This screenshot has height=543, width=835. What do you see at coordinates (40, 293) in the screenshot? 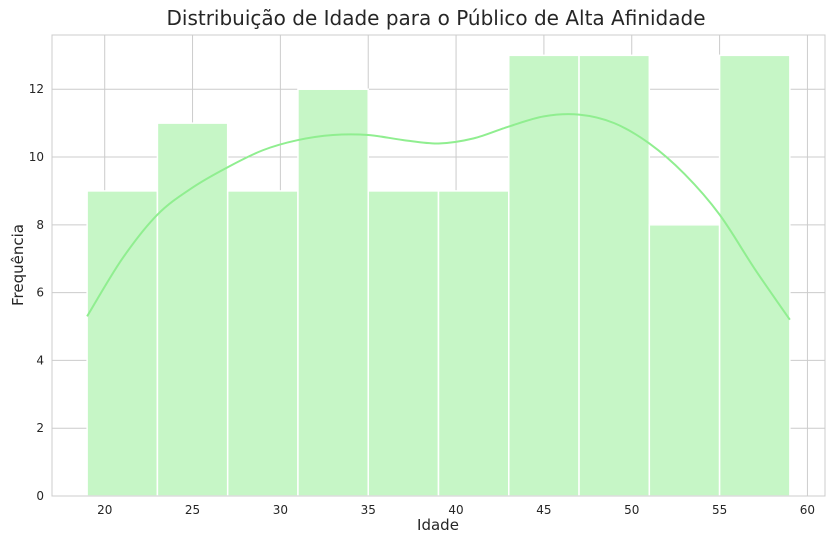
I see `y-tick-label: 6` at bounding box center [40, 293].